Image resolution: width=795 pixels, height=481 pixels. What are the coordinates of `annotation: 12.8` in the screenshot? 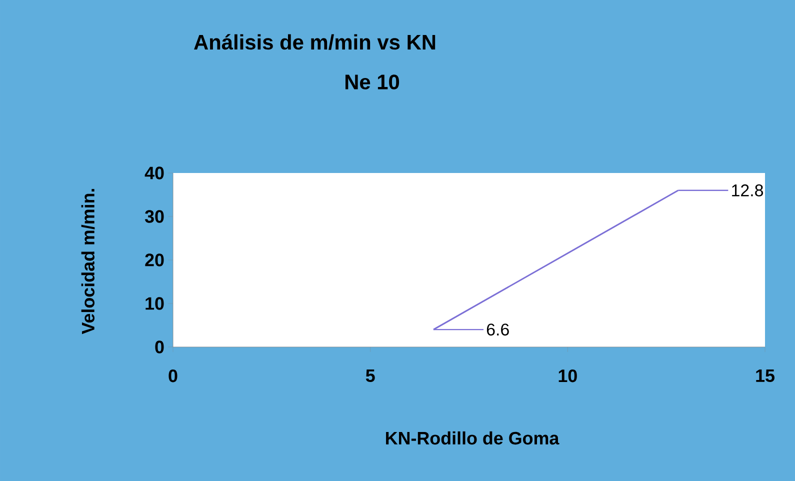 It's located at (748, 190).